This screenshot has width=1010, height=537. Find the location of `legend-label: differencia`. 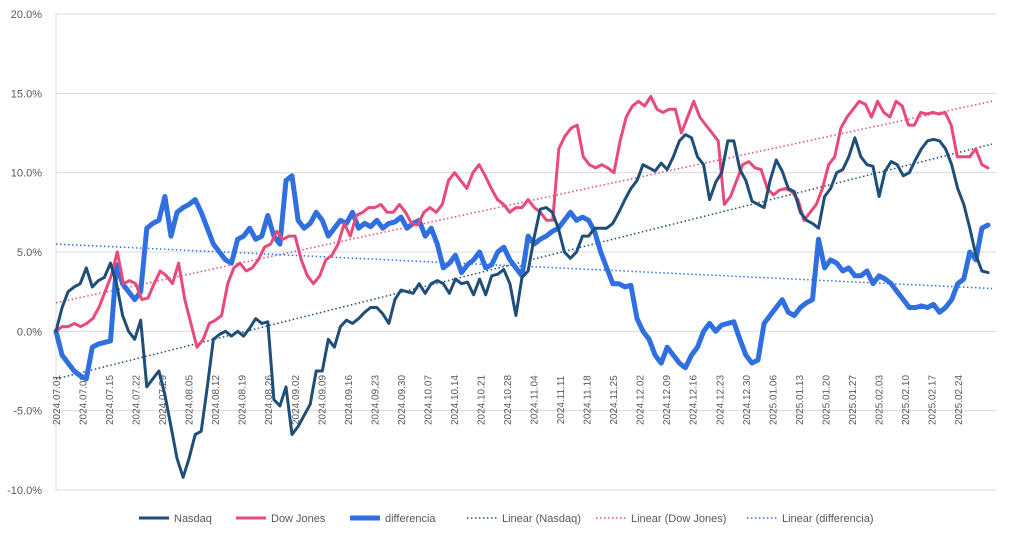

legend-label: differencia is located at coordinates (410, 519).